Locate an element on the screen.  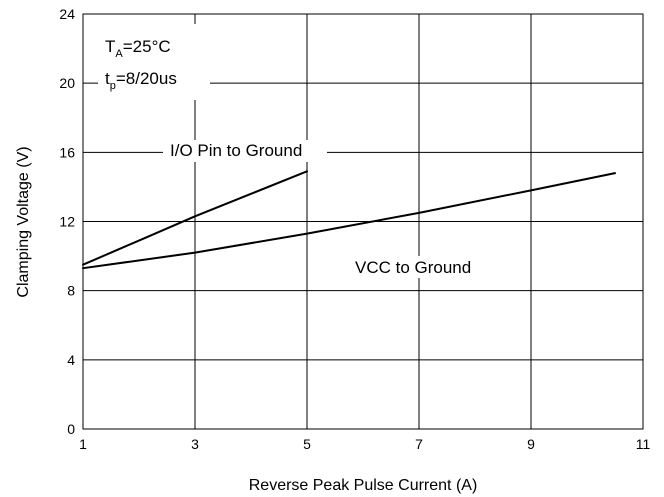
x-axis-title: Reverse Peak Pulse Current (A) is located at coordinates (363, 485).